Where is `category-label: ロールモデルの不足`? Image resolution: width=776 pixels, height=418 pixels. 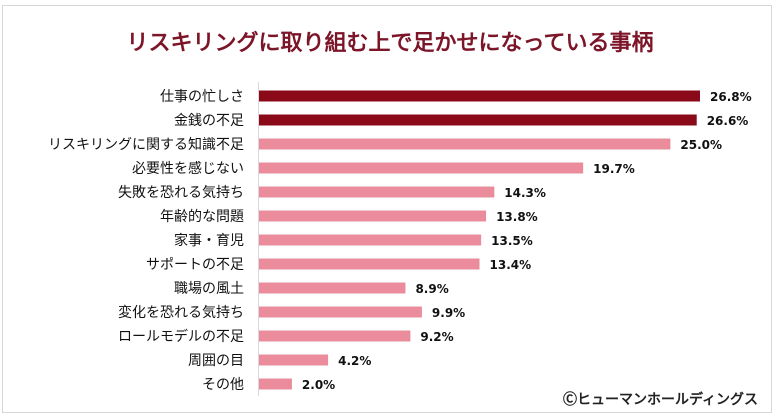 category-label: ロールモデルの不足 is located at coordinates (181, 336).